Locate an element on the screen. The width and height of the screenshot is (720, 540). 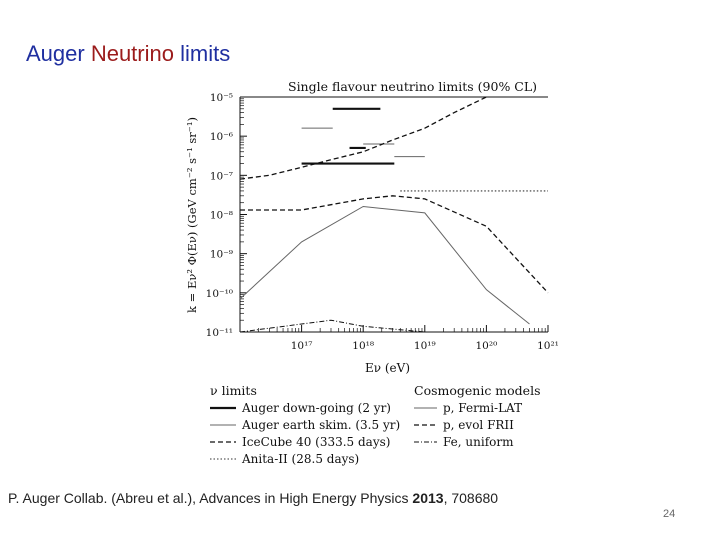
y-tick-label: 10⁻⁷ is located at coordinates (221, 176).